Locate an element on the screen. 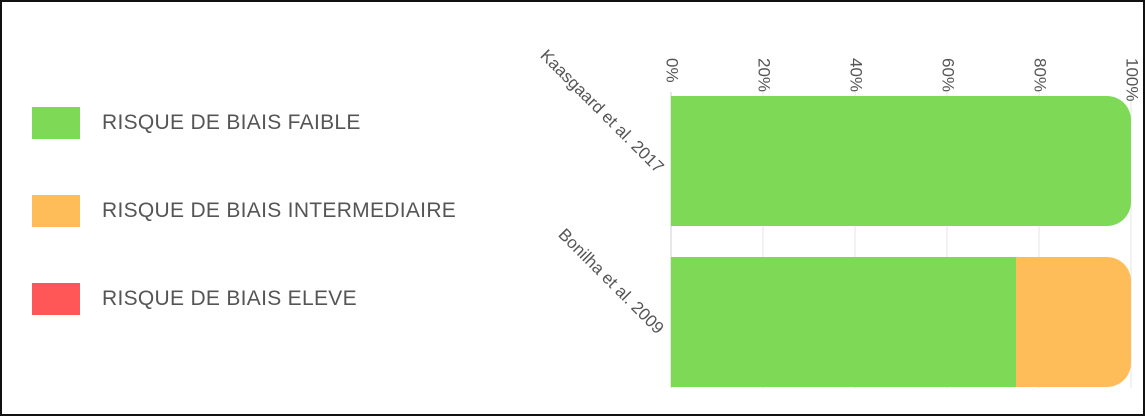 The width and height of the screenshot is (1145, 416). x-tick-label: 40% is located at coordinates (856, 75).